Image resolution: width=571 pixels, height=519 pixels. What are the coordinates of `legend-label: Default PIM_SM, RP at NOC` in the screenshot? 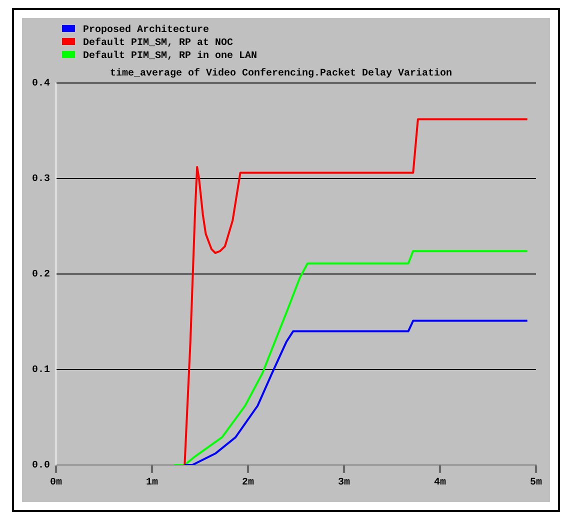 It's located at (158, 43).